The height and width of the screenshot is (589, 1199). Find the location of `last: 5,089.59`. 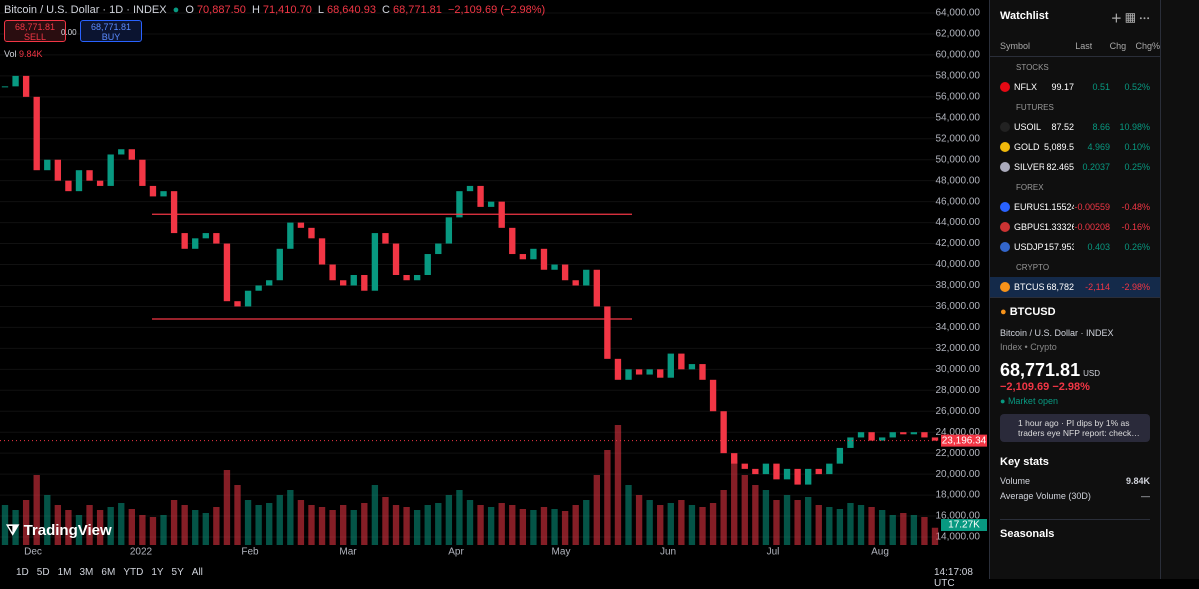

last: 5,089.59 is located at coordinates (1059, 147).